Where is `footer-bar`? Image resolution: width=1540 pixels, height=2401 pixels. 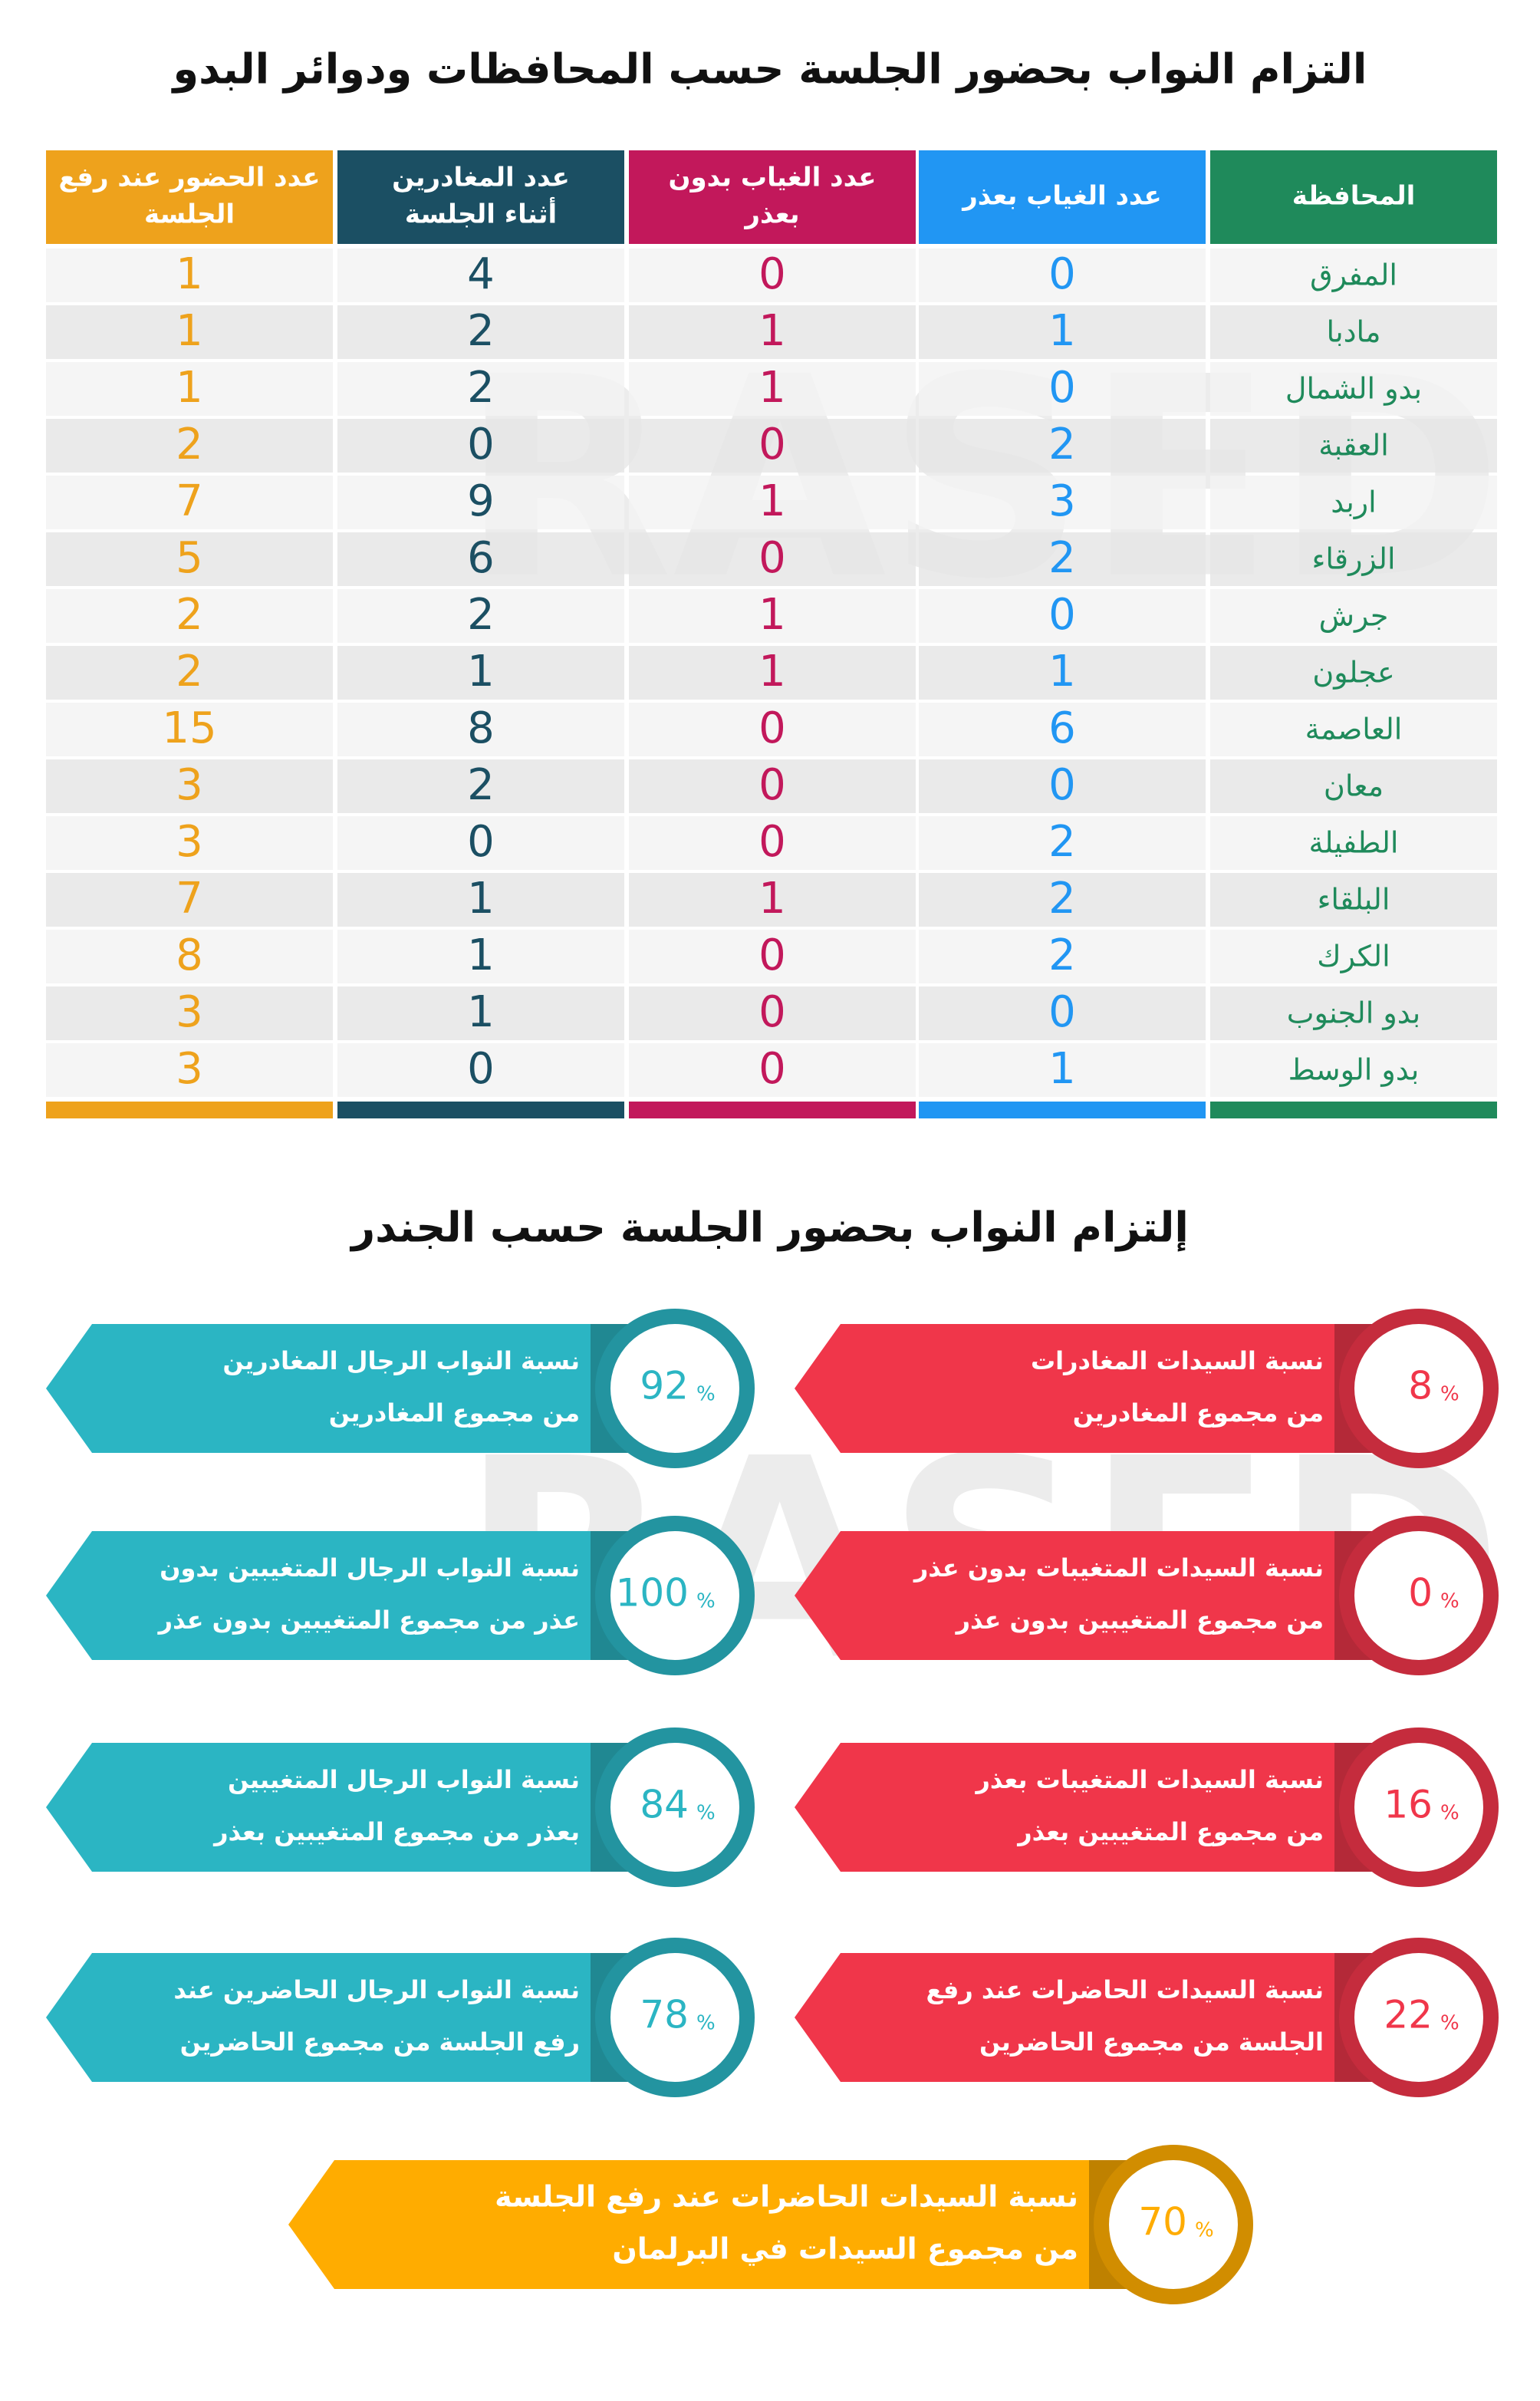
footer-bar is located at coordinates (1062, 1110).